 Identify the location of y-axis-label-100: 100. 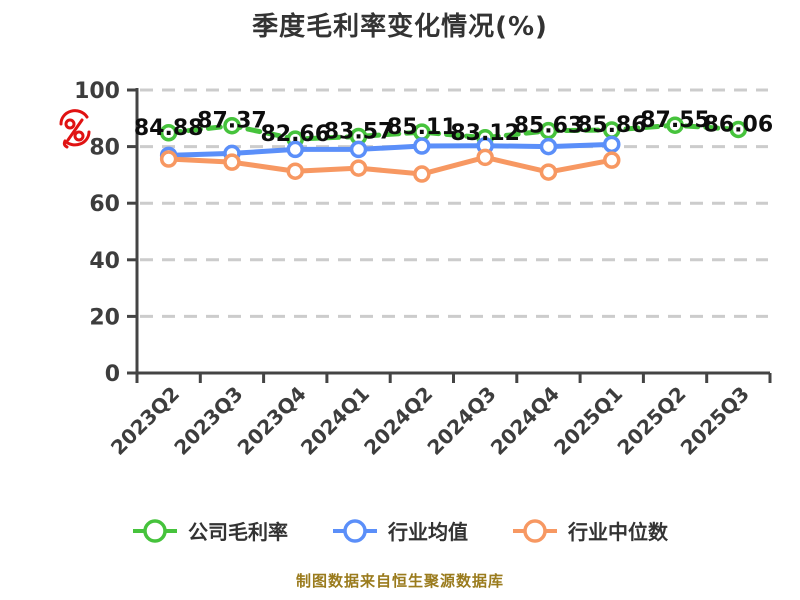
(97, 91).